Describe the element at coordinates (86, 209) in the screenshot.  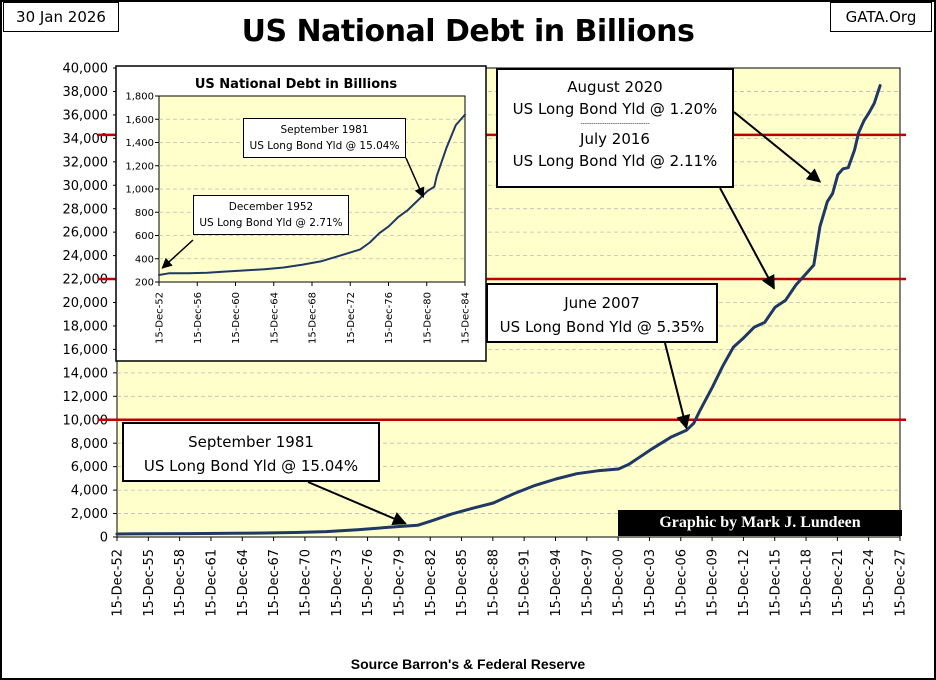
I see `main-y-tick-label: 28,000` at that location.